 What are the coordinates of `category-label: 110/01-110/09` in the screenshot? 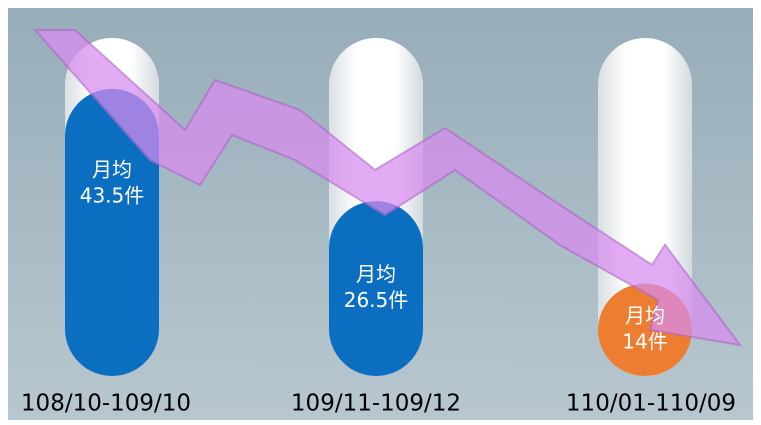 It's located at (651, 404).